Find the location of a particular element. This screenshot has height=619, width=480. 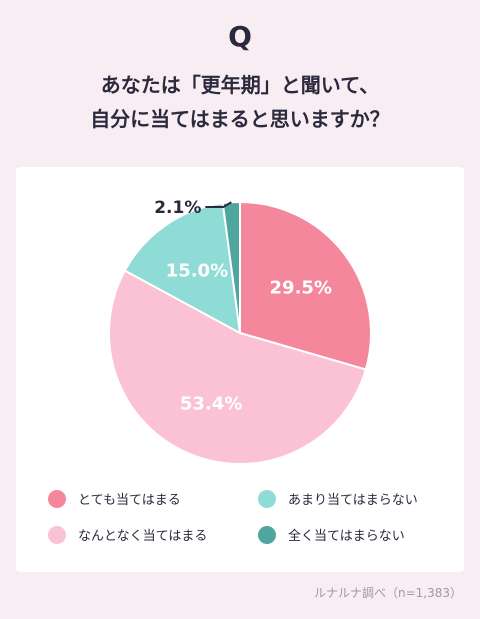

slice-label-3: 15.0% is located at coordinates (197, 270).